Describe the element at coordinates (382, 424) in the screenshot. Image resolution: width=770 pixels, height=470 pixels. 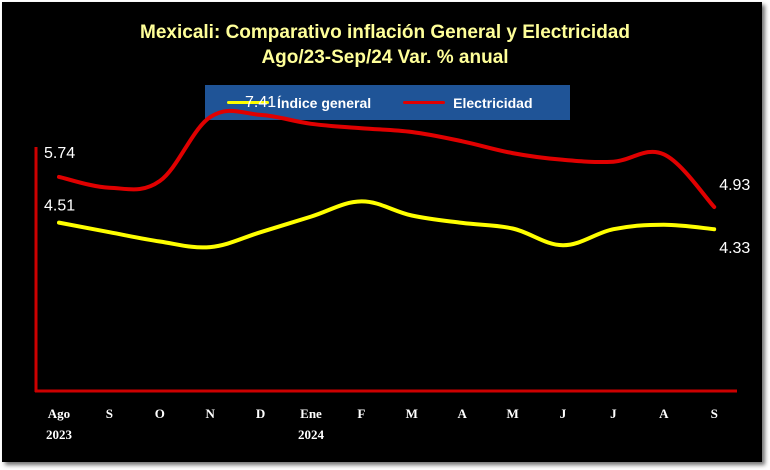
I see `x-tick-layer: Ago 2023 S O N D Ene 2024 F M A M J J A S` at that location.